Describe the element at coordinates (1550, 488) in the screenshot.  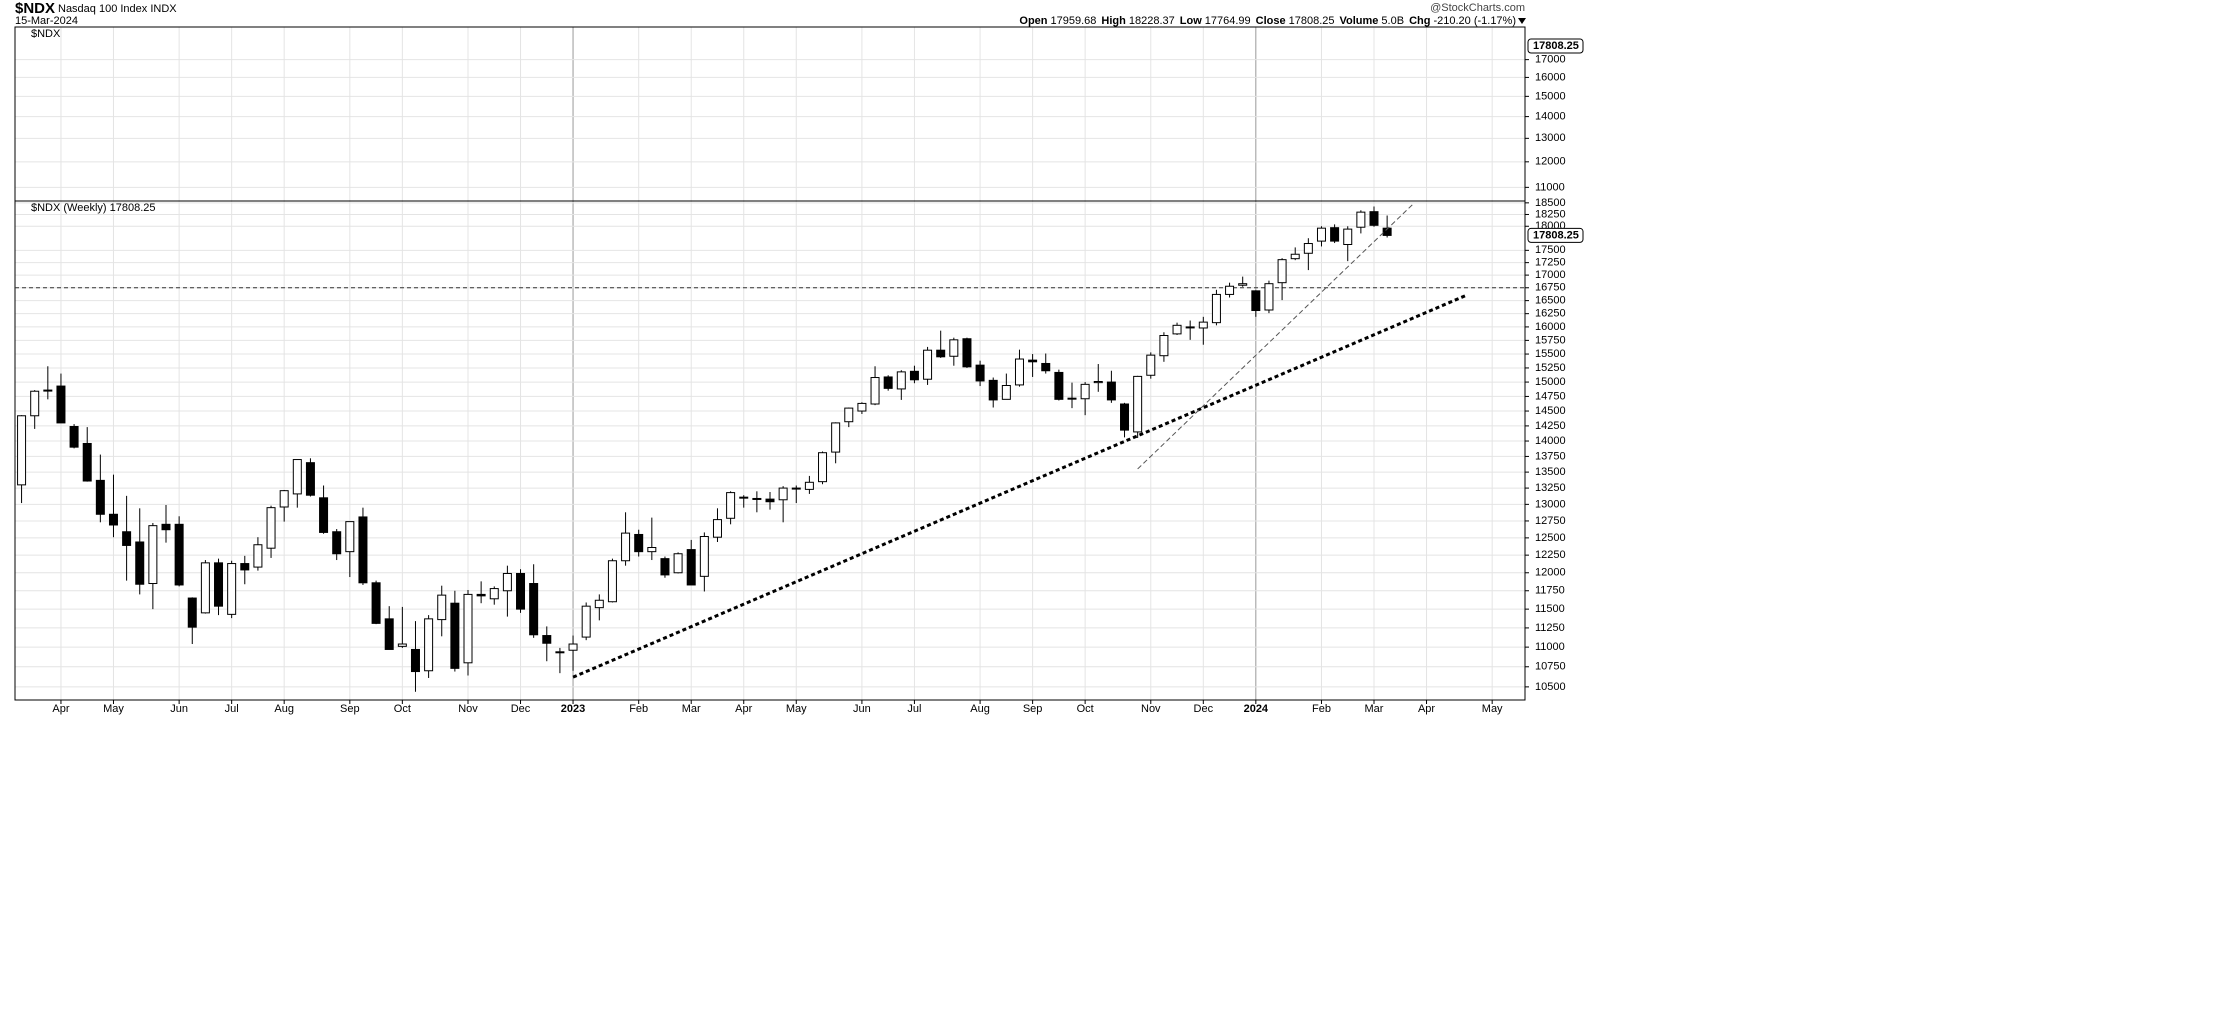
I see `y-tick-label: 13250` at that location.